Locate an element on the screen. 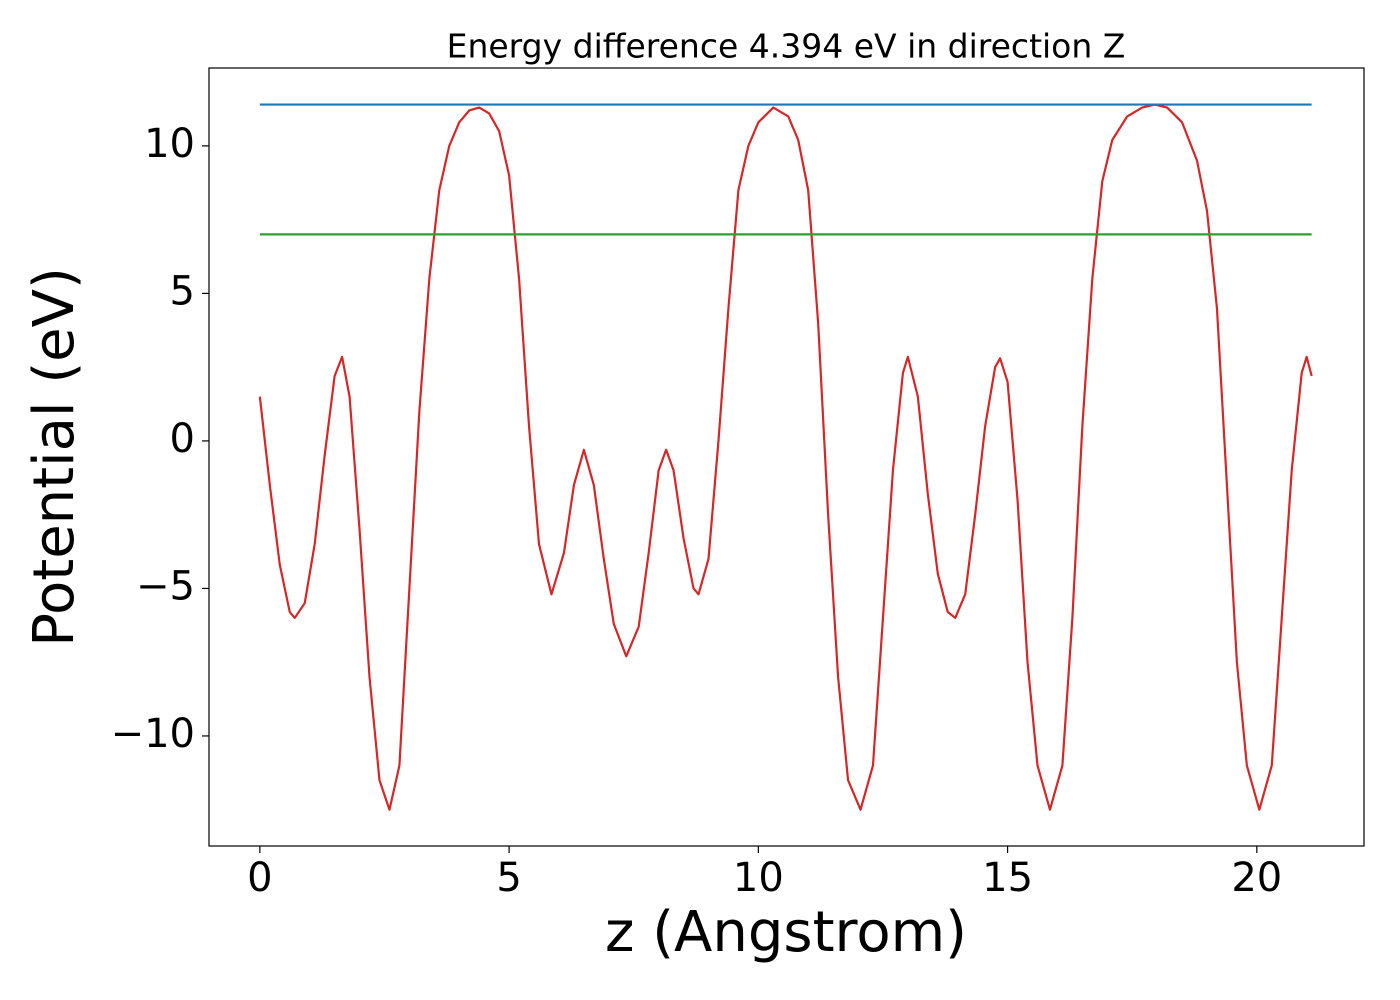 This screenshot has height=1000, width=1400. y-tick-label: 10 is located at coordinates (169, 144).